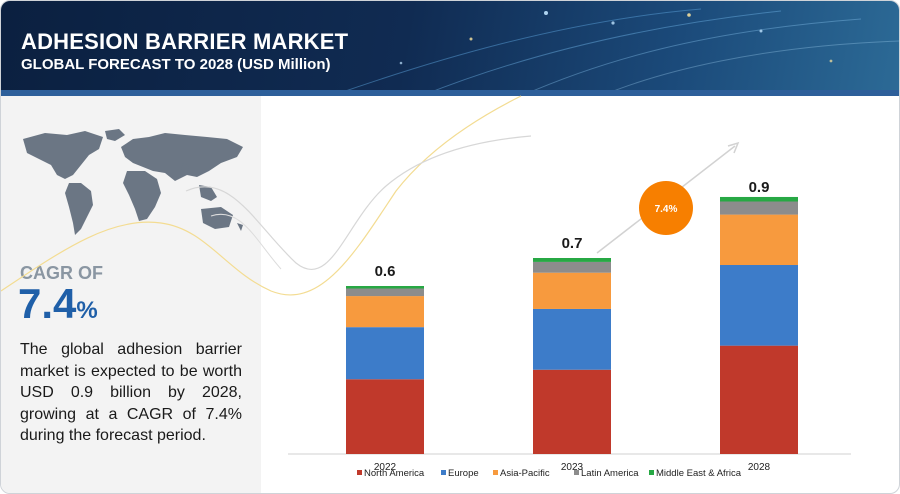 This screenshot has width=900, height=494. What do you see at coordinates (651, 472) in the screenshot?
I see `legend-swatch-middle-east-africa` at bounding box center [651, 472].